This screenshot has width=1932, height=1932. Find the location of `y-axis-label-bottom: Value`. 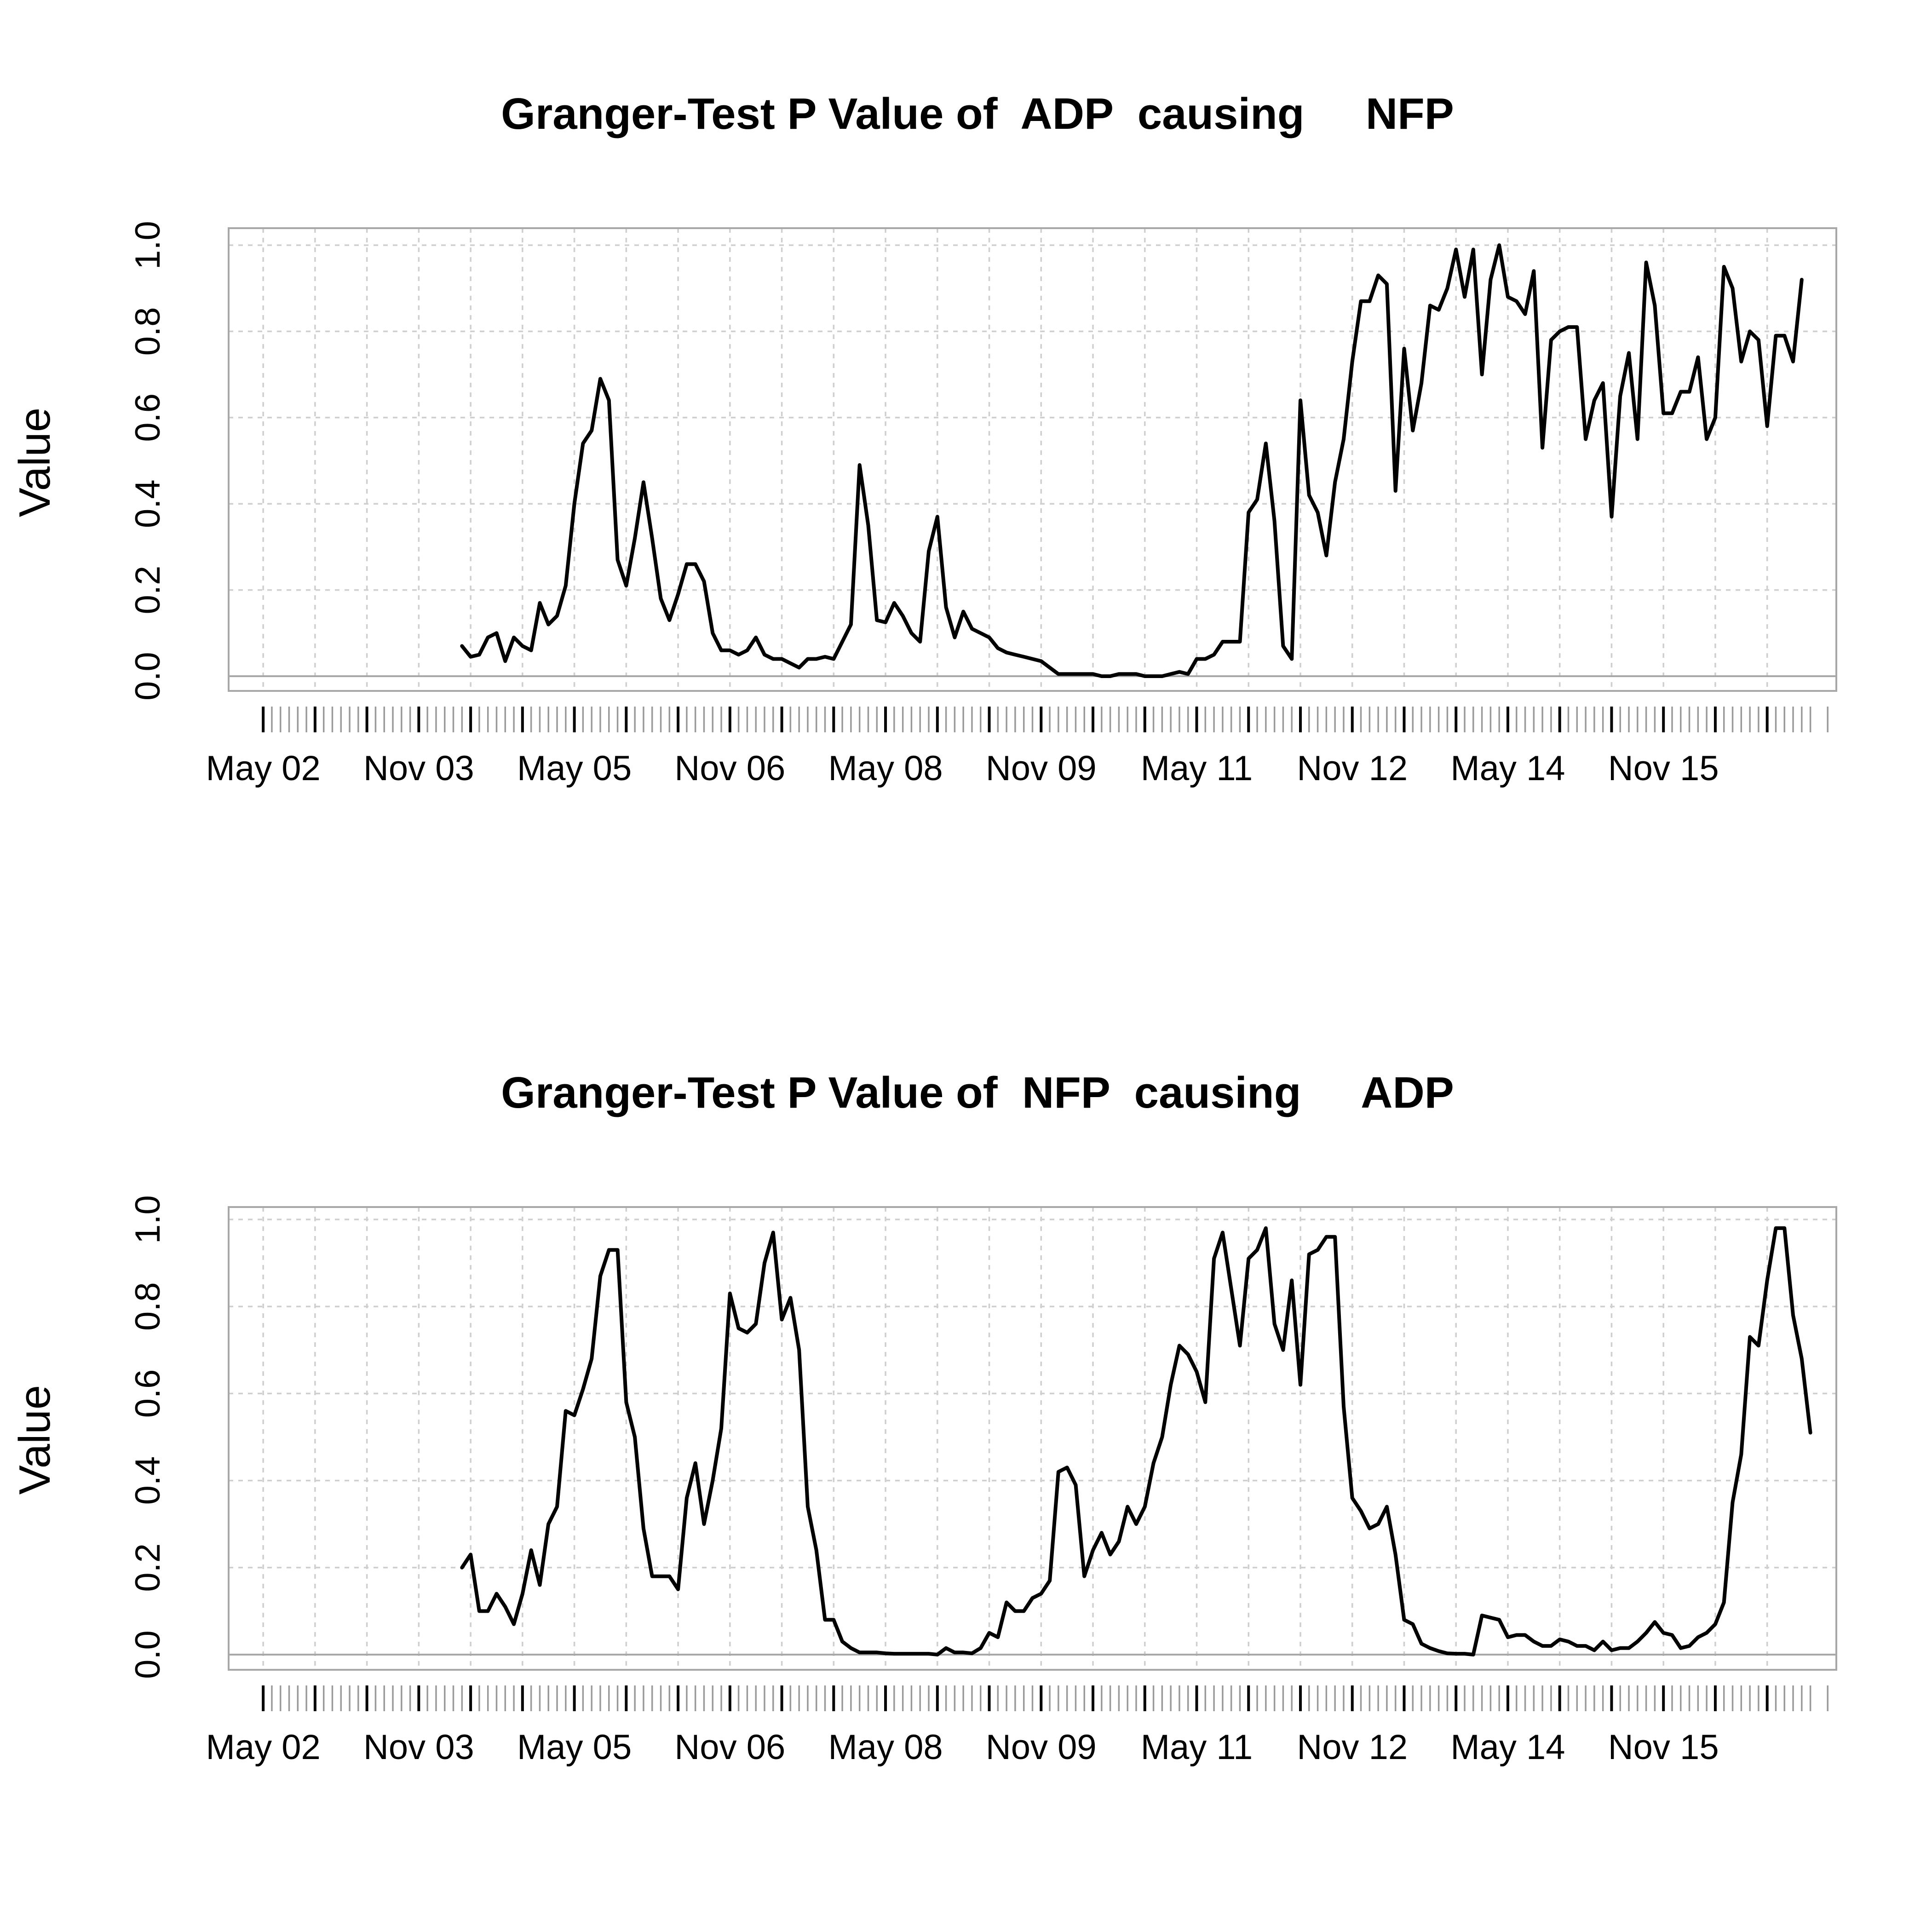

y-axis-label-bottom: Value is located at coordinates (34, 1440).